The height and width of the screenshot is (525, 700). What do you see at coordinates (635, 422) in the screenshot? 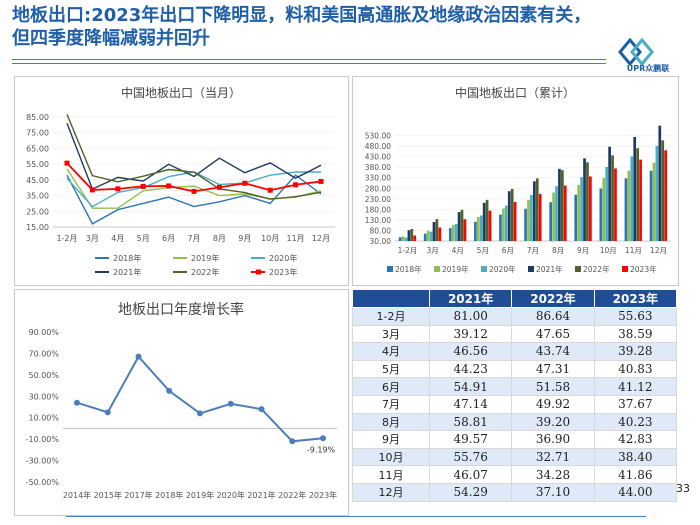
I see `table-cell: 40.23` at bounding box center [635, 422].